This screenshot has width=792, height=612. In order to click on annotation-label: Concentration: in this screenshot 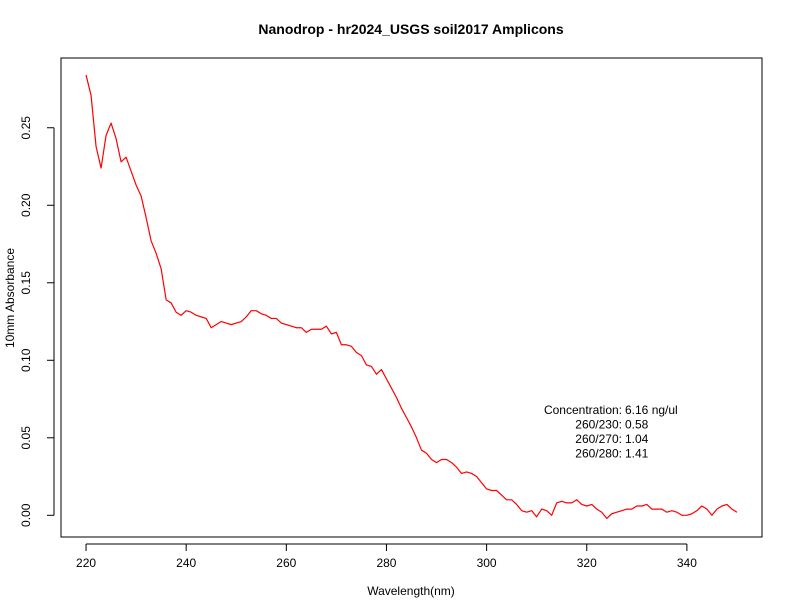, I will do `click(583, 410)`.